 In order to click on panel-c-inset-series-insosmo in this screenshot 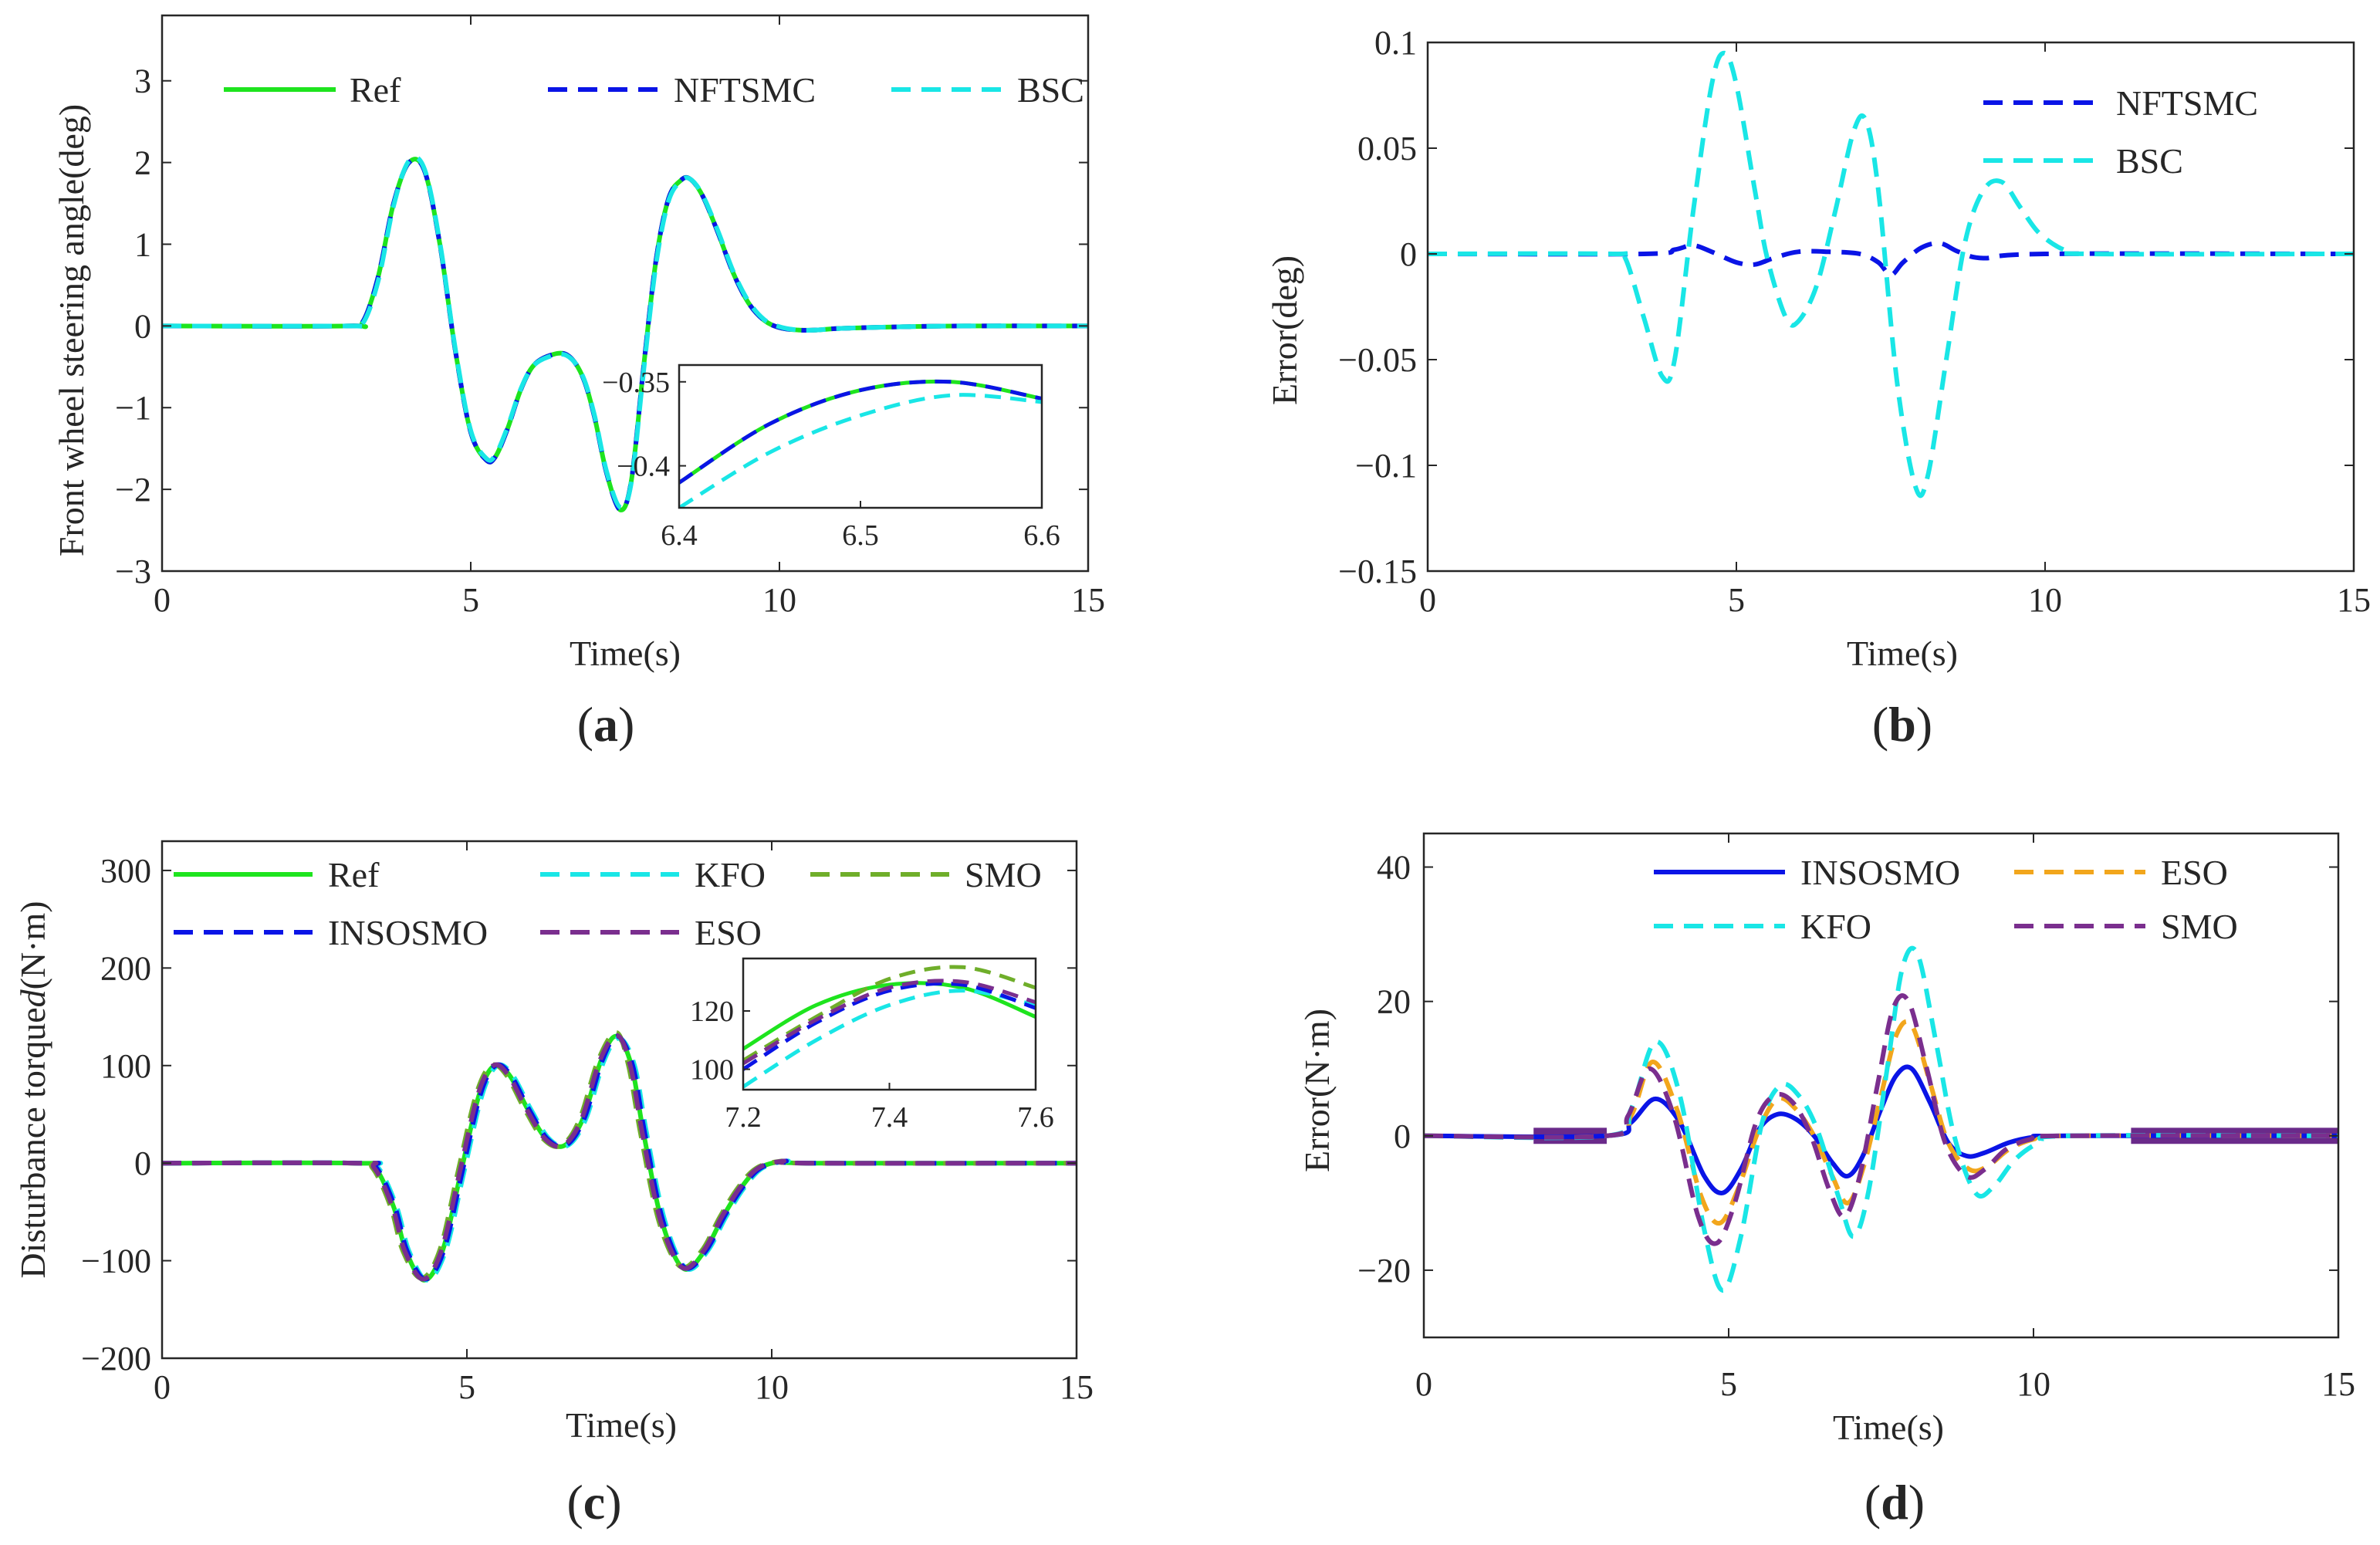, I will do `click(890, 1026)`.